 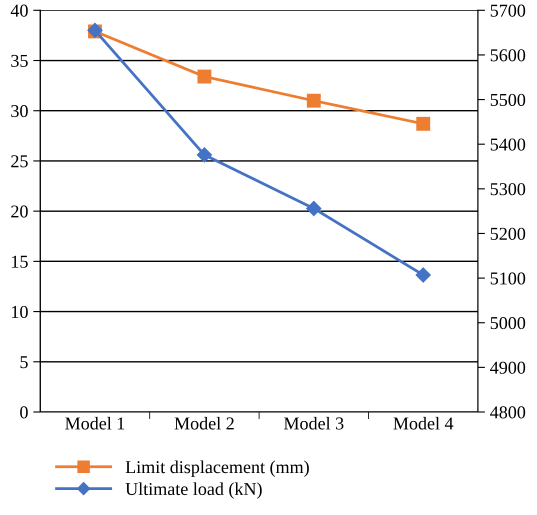 I want to click on x-tick-label: Model 2, so click(x=204, y=423).